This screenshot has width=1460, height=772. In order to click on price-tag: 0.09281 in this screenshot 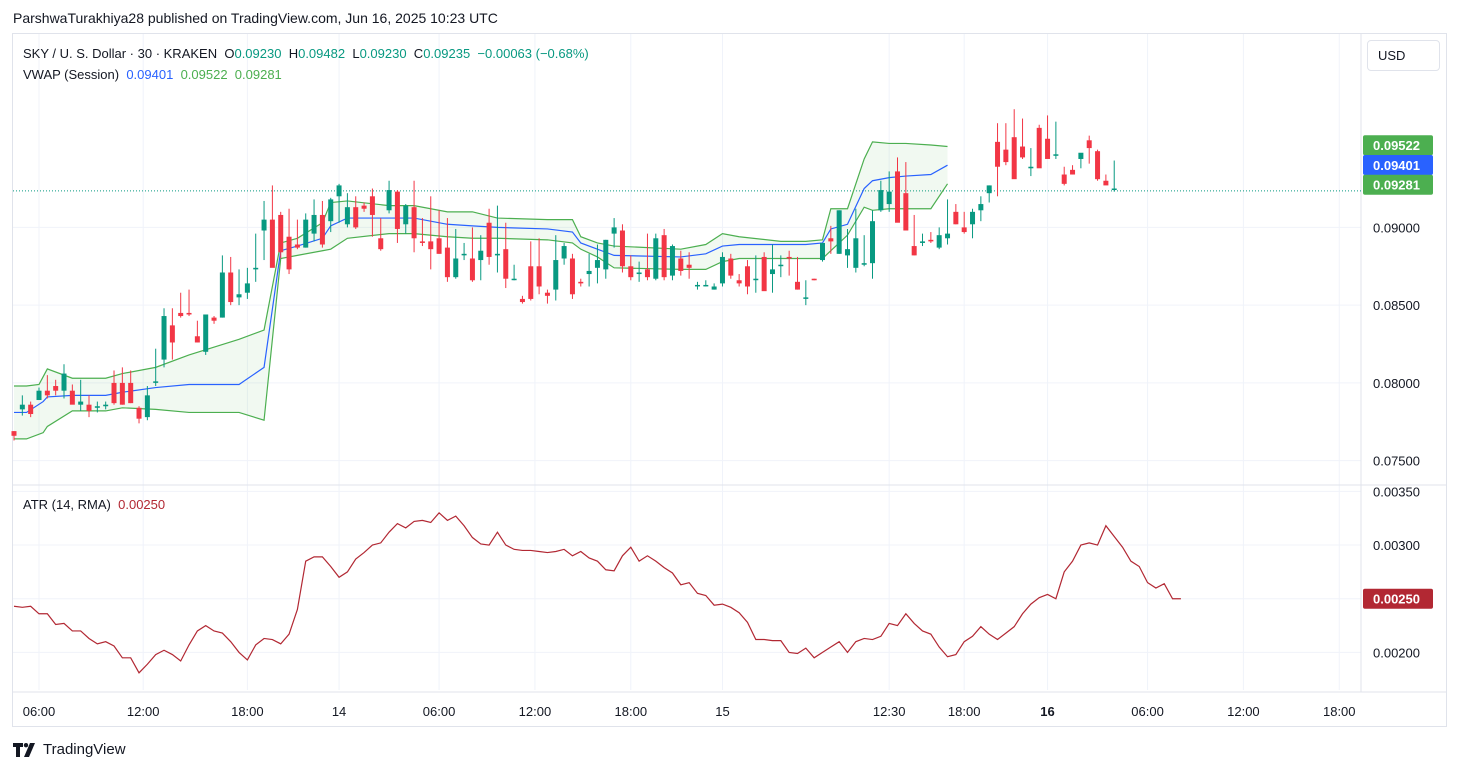, I will do `click(1396, 185)`.